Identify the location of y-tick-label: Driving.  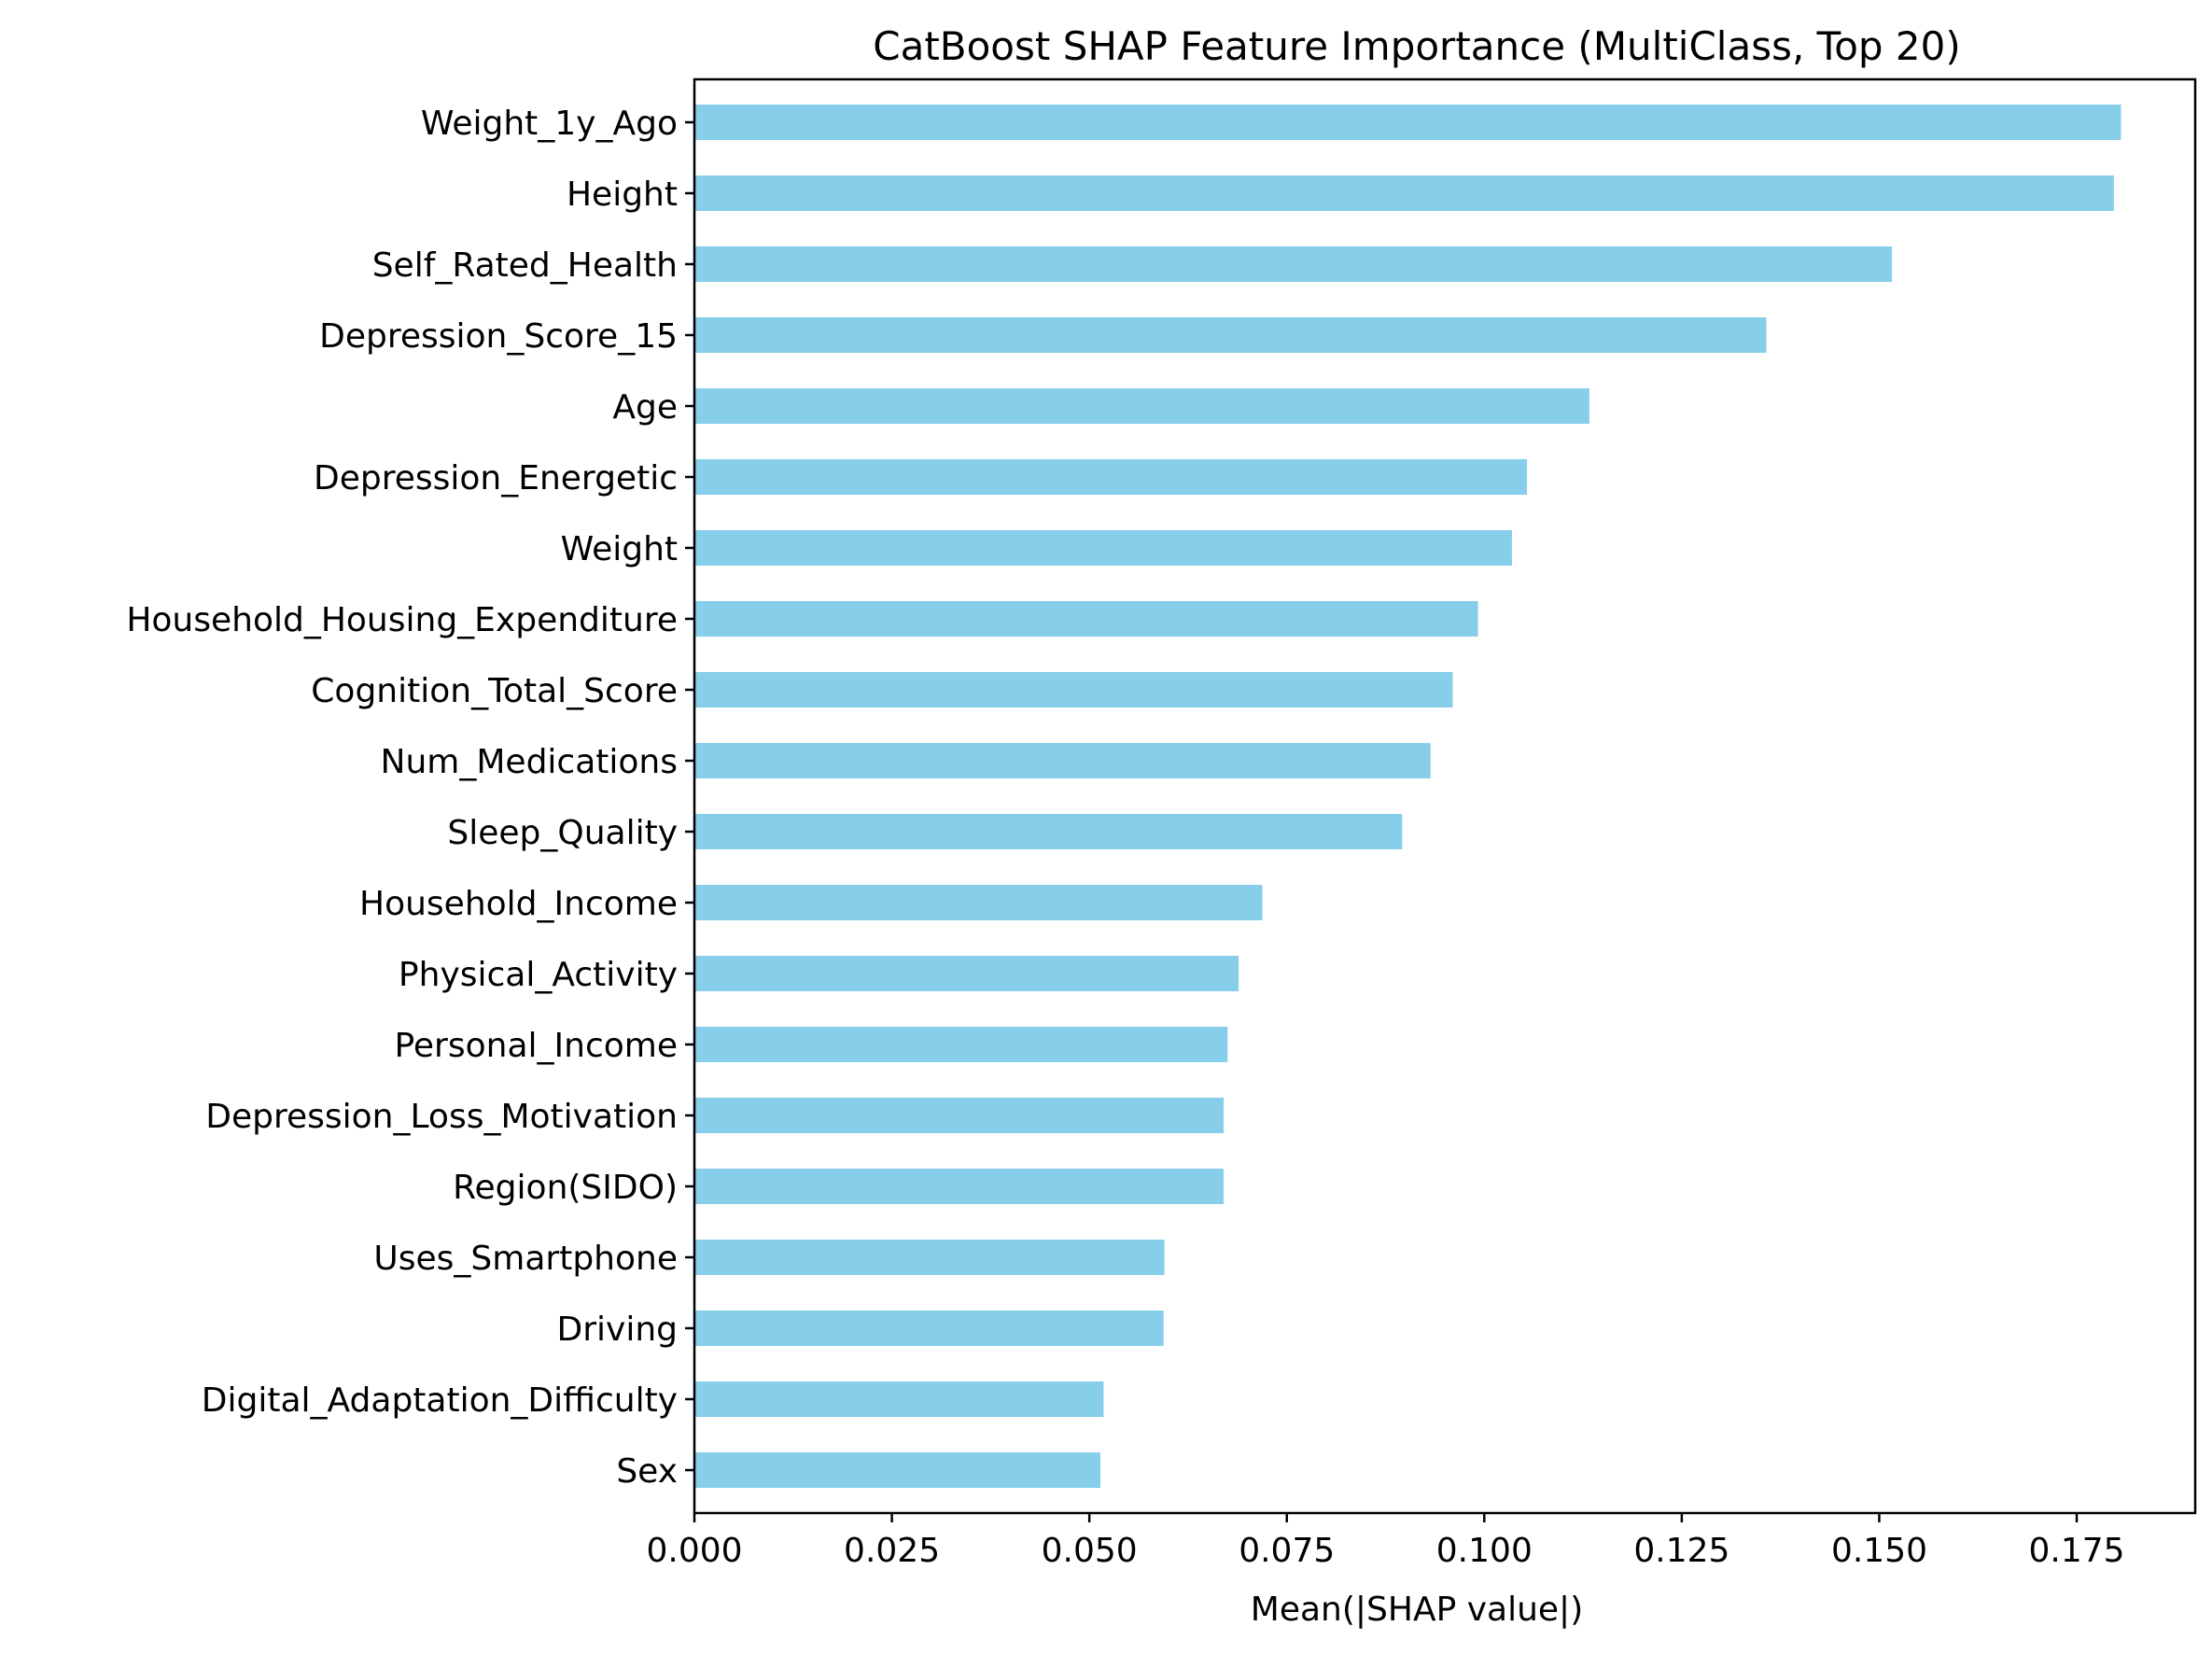
(618, 1330).